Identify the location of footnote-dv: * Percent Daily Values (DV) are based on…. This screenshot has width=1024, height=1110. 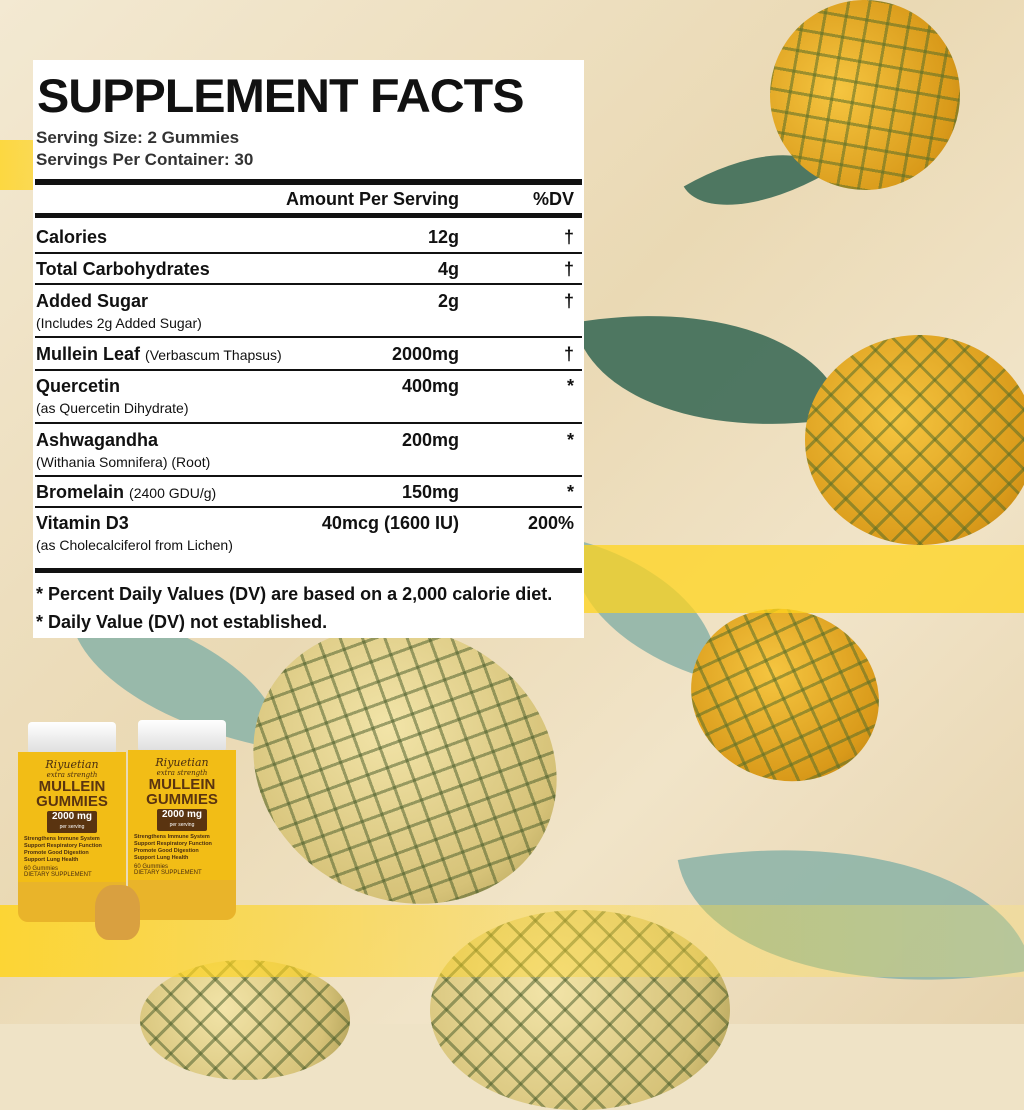
(294, 594).